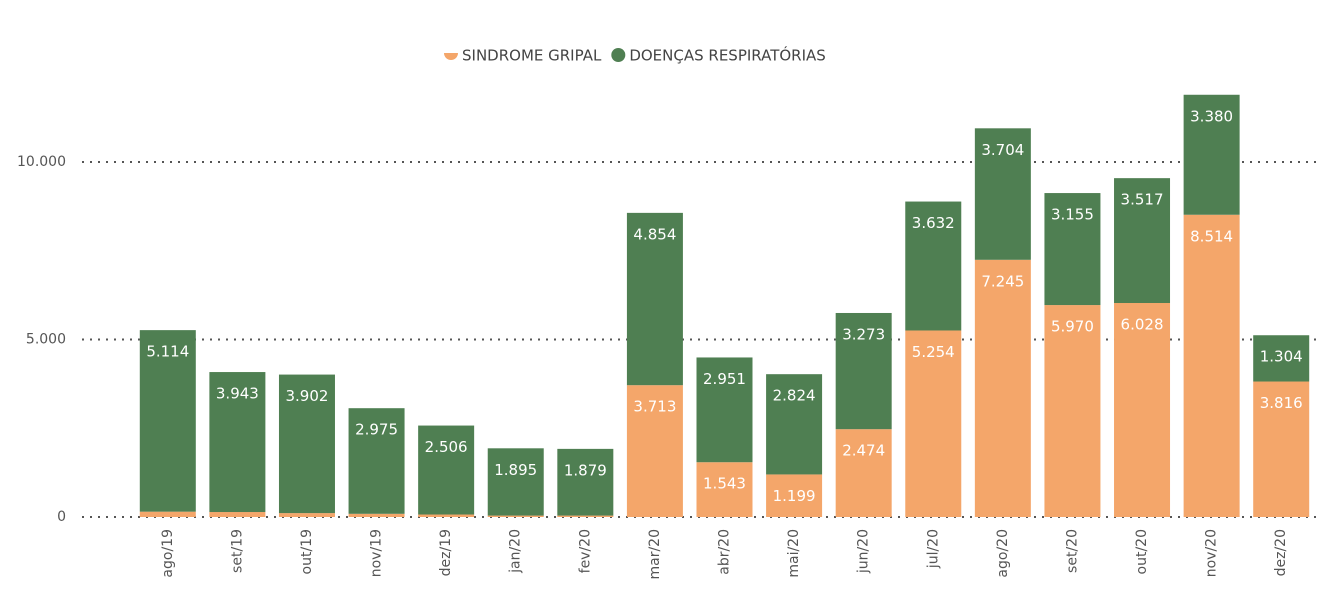 Image resolution: width=1328 pixels, height=592 pixels. I want to click on y-tick-label: 0, so click(61, 517).